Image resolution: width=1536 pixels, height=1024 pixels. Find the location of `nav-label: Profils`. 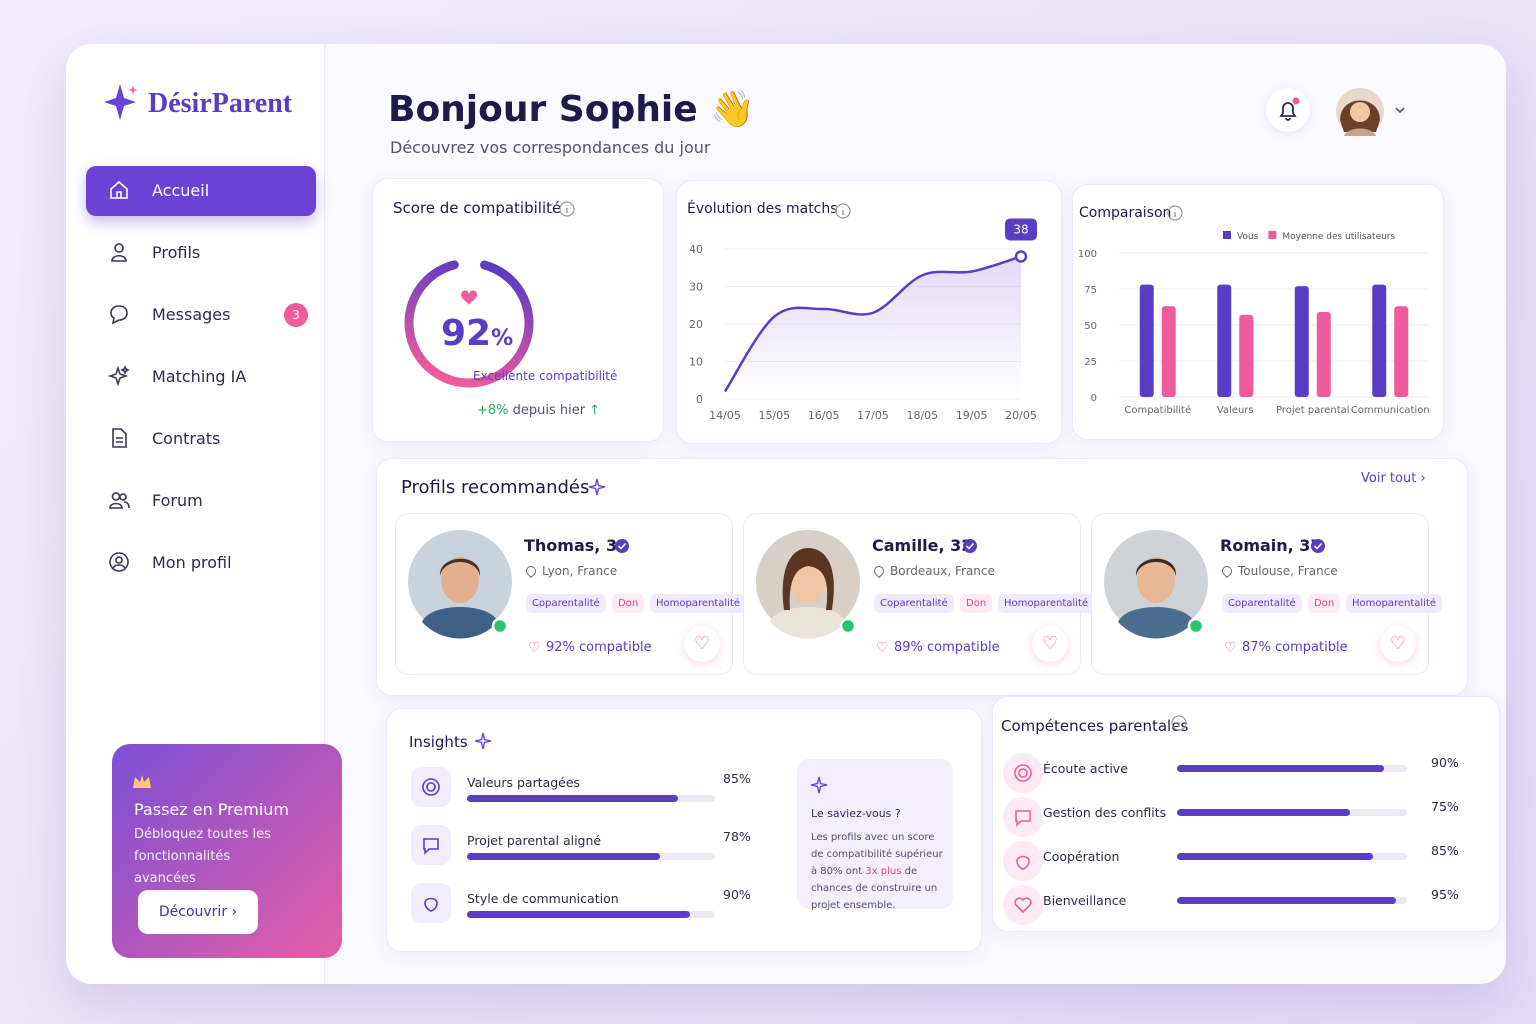

nav-label: Profils is located at coordinates (176, 252).